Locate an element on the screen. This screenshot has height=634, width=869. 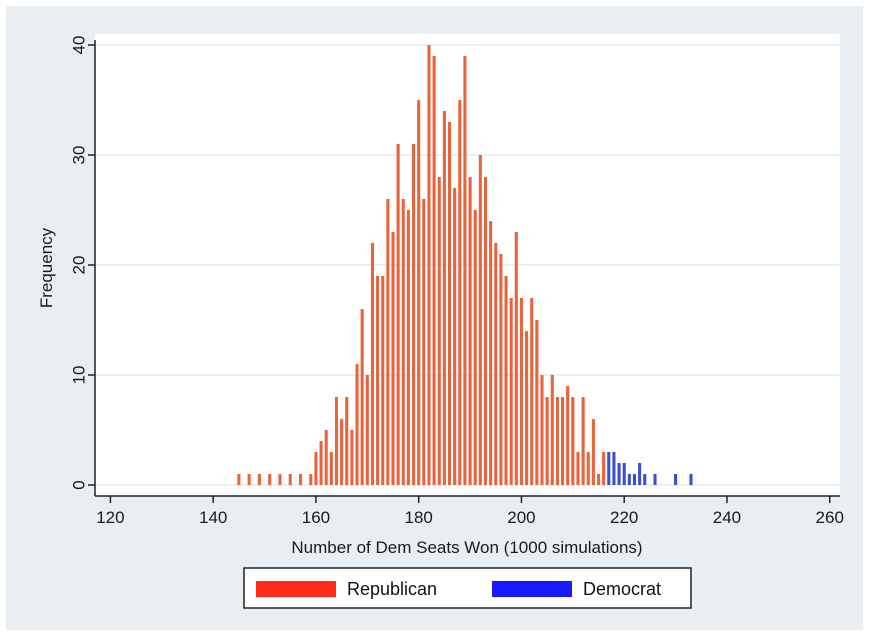
y-tick-label-30: 30 is located at coordinates (79, 155).